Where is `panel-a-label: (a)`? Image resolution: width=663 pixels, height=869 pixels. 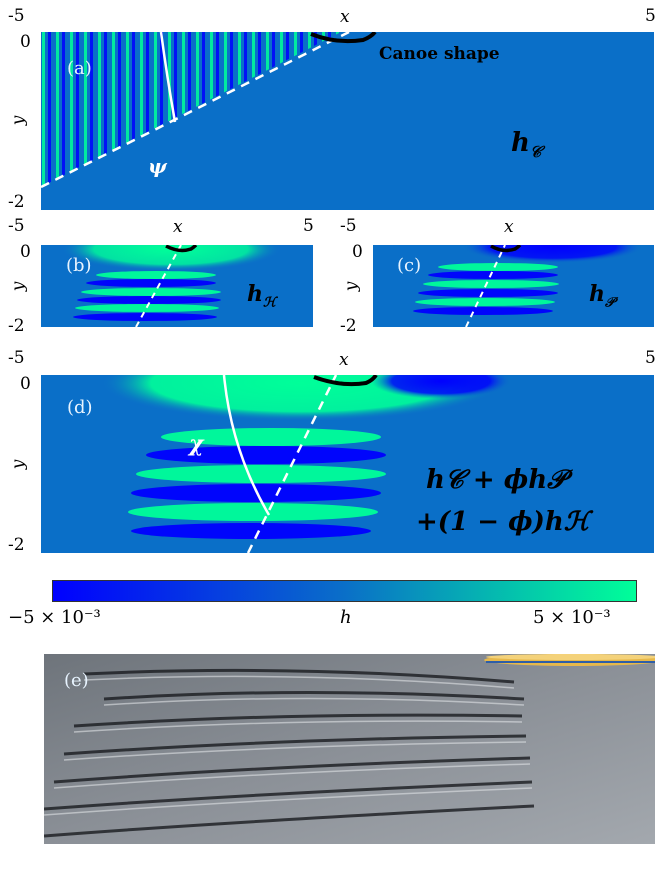
panel-a-label: (a) is located at coordinates (79, 68).